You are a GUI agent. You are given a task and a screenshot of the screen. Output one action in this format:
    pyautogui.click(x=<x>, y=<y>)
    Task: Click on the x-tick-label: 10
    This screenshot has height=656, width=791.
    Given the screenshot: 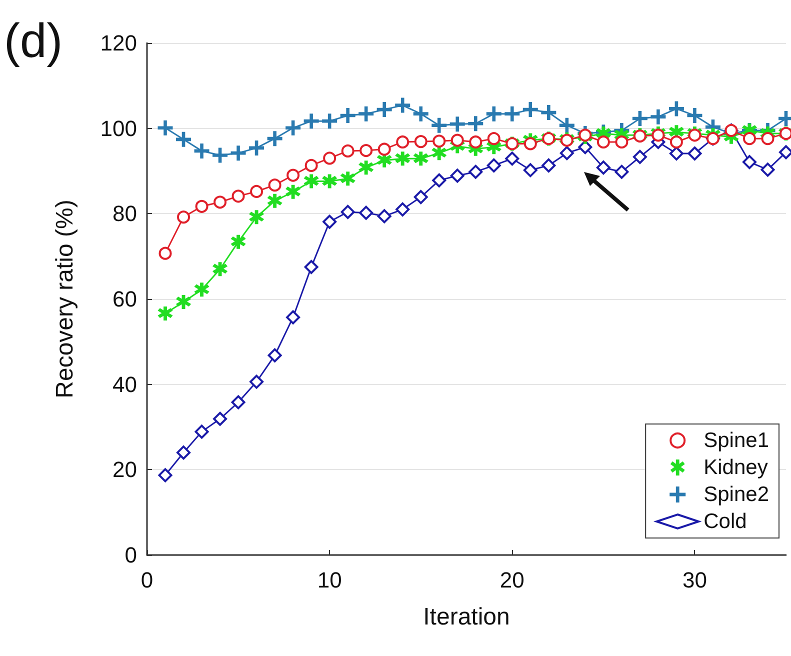 What is the action you would take?
    pyautogui.click(x=329, y=580)
    